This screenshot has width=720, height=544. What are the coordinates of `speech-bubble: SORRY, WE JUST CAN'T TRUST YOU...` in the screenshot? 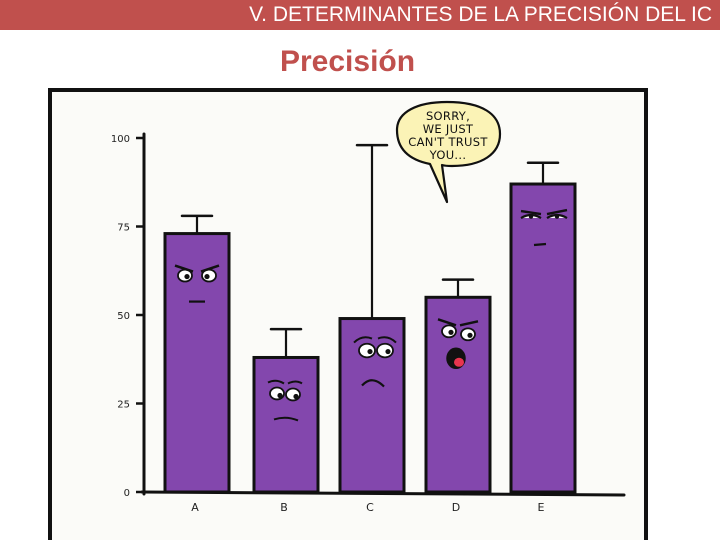 It's located at (448, 152).